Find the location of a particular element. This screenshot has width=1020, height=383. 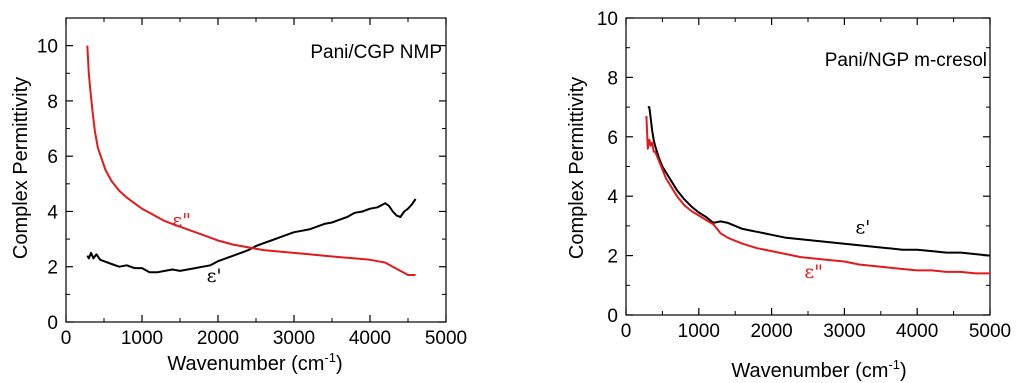

chart0-y-tick-label: 4 is located at coordinates (52, 212).